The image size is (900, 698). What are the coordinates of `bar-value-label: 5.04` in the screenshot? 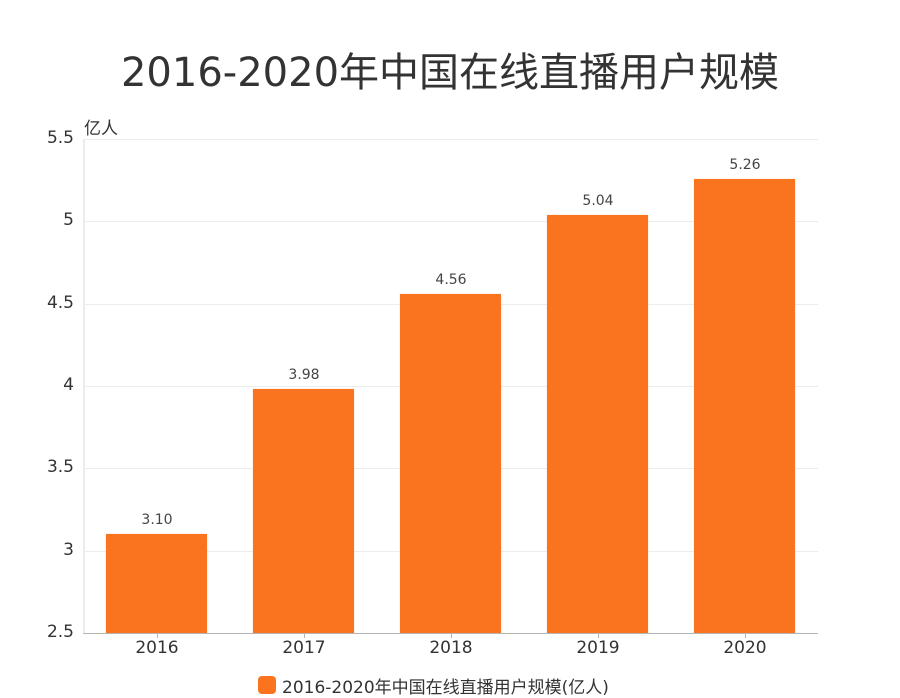 It's located at (598, 201).